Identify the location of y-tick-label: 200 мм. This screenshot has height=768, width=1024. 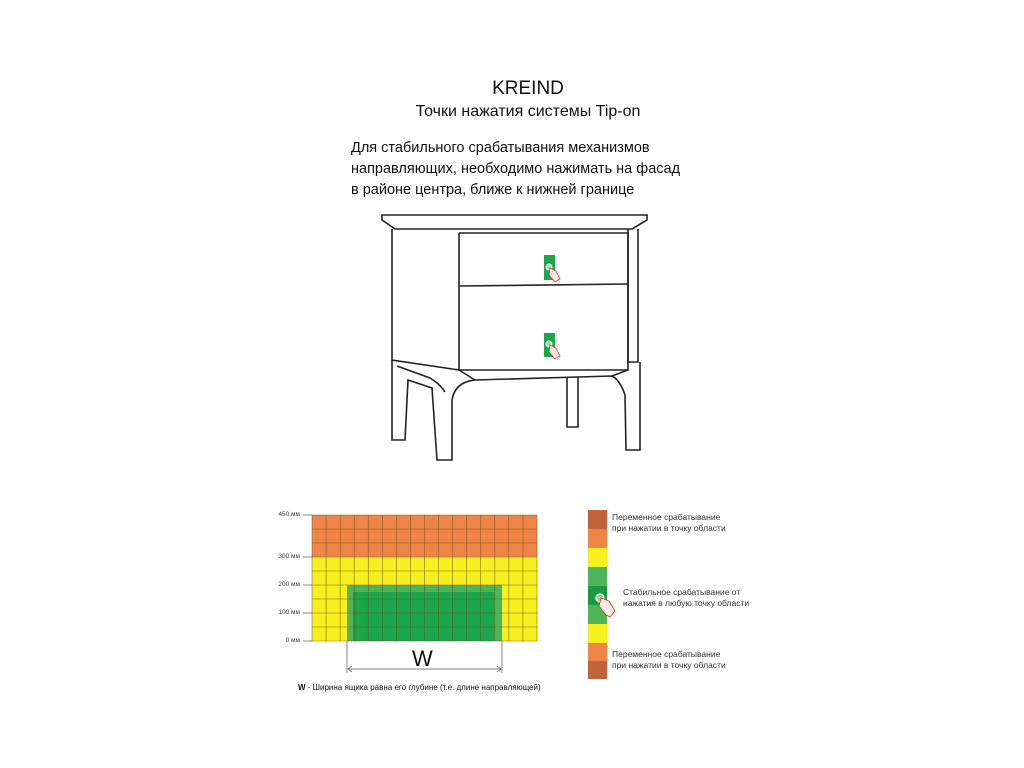
(289, 584).